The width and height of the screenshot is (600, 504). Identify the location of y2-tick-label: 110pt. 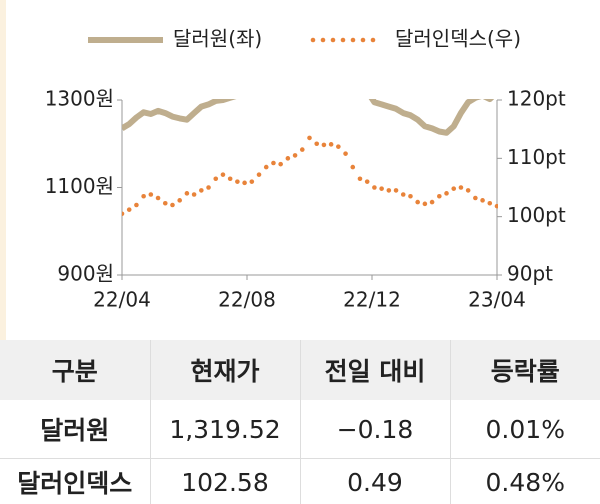
(536, 157).